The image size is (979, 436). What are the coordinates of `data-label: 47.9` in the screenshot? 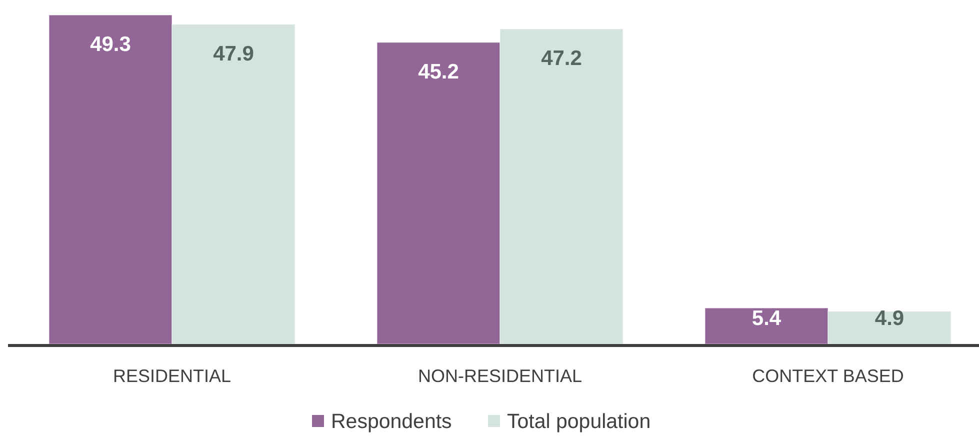 It's located at (233, 54).